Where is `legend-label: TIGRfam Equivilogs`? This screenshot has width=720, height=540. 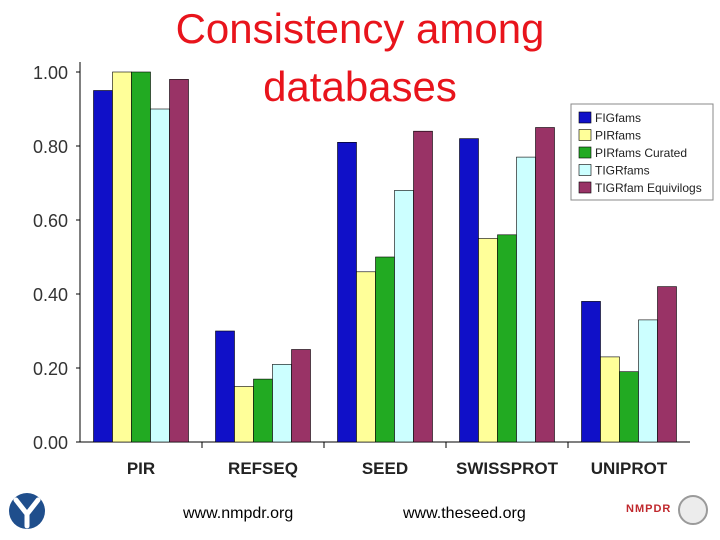 legend-label: TIGRfam Equivilogs is located at coordinates (648, 188).